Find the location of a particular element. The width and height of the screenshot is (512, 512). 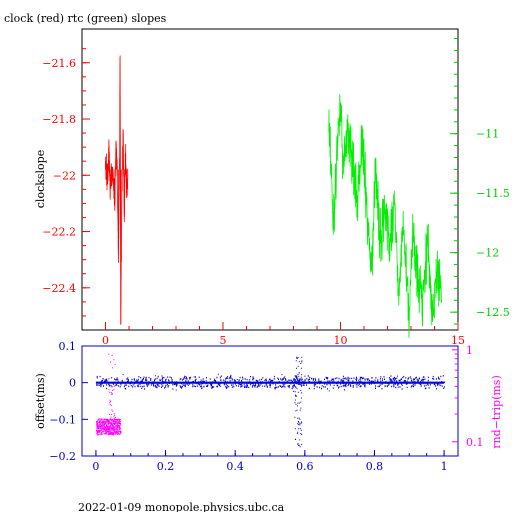

offset-spike is located at coordinates (298, 402).